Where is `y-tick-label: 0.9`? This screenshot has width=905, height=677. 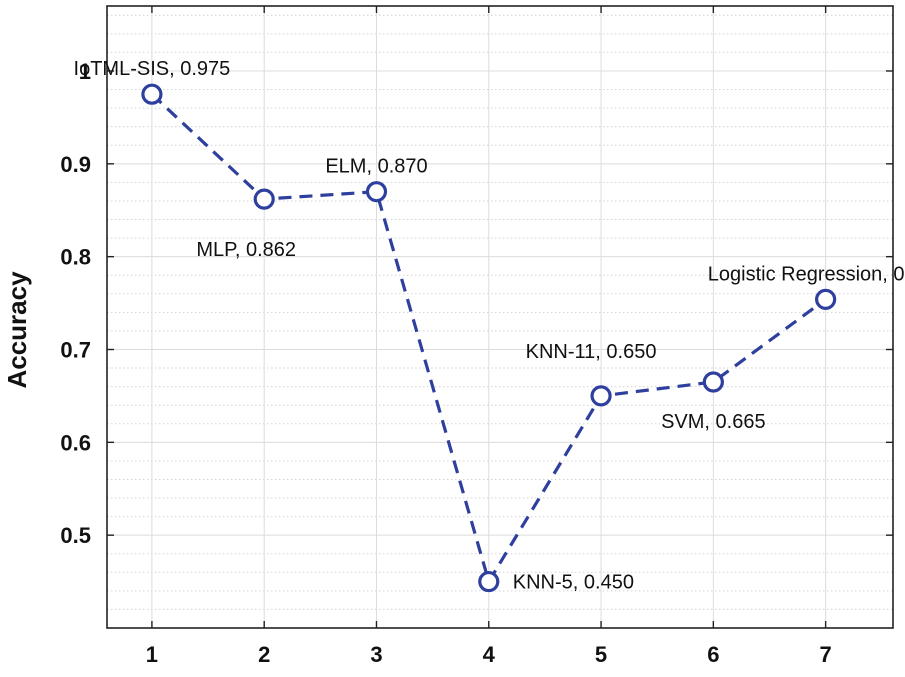
y-tick-label: 0.9 is located at coordinates (75, 164).